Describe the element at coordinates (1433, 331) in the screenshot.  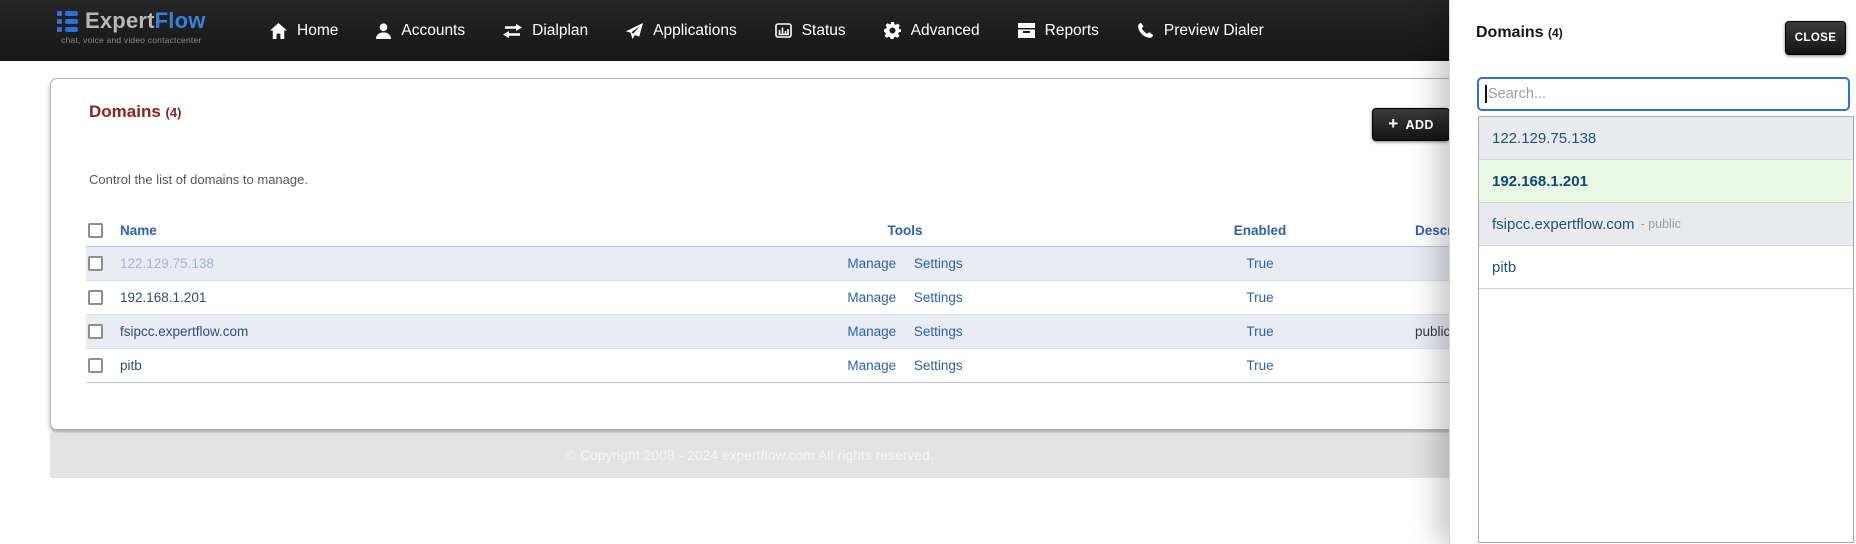
I see `description-value: public` at that location.